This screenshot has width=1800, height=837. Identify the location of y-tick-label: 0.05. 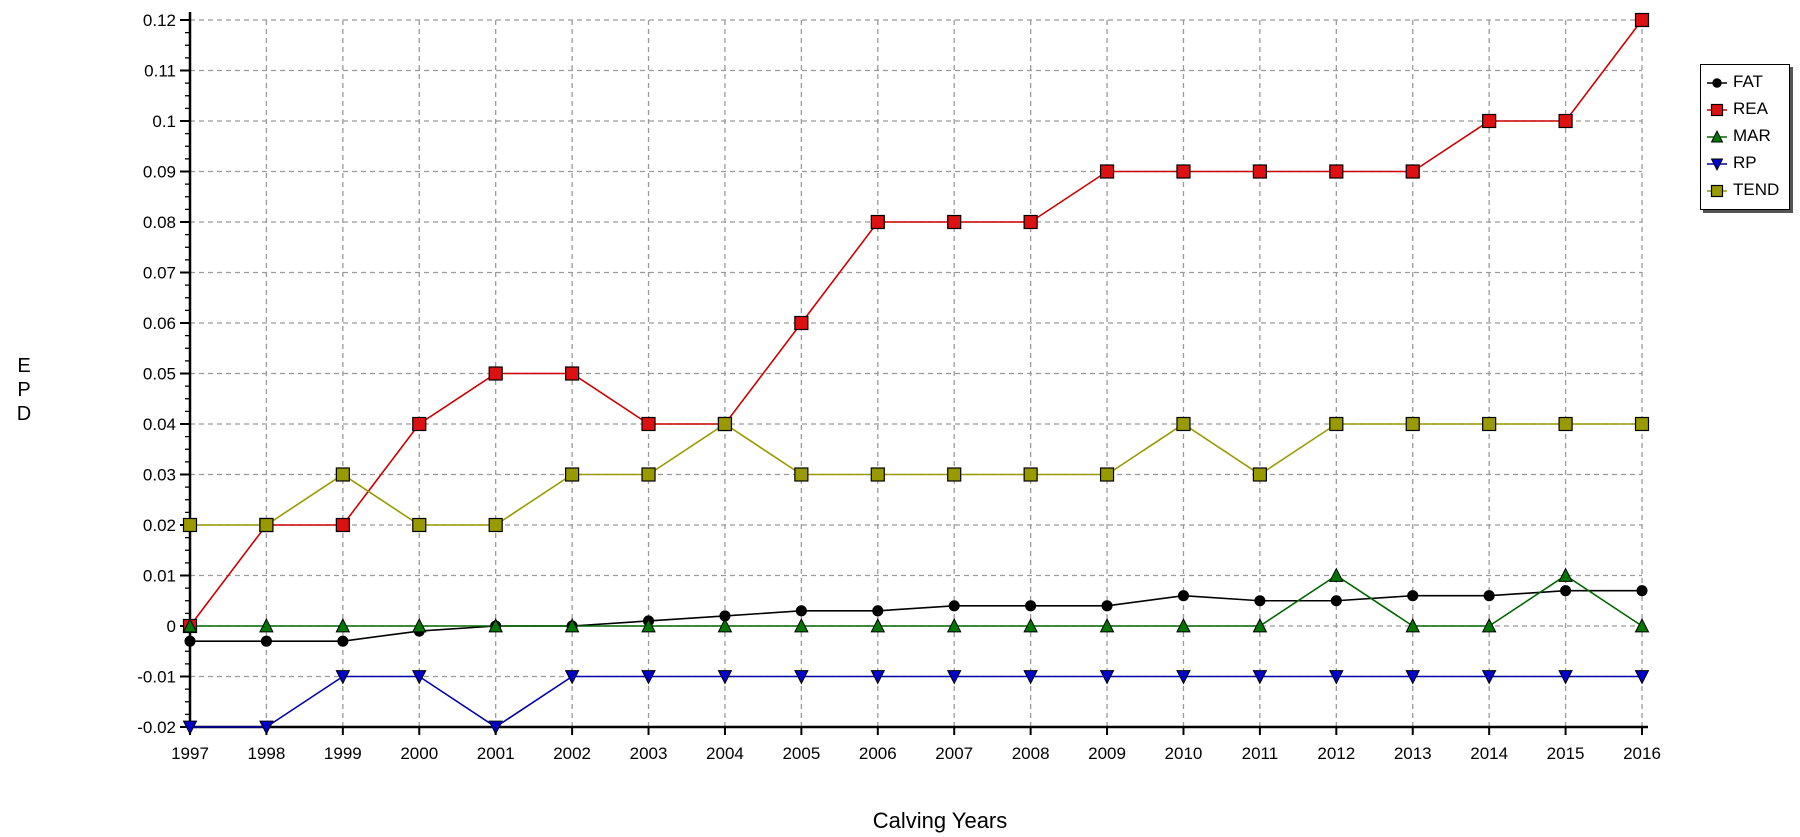
(159, 374).